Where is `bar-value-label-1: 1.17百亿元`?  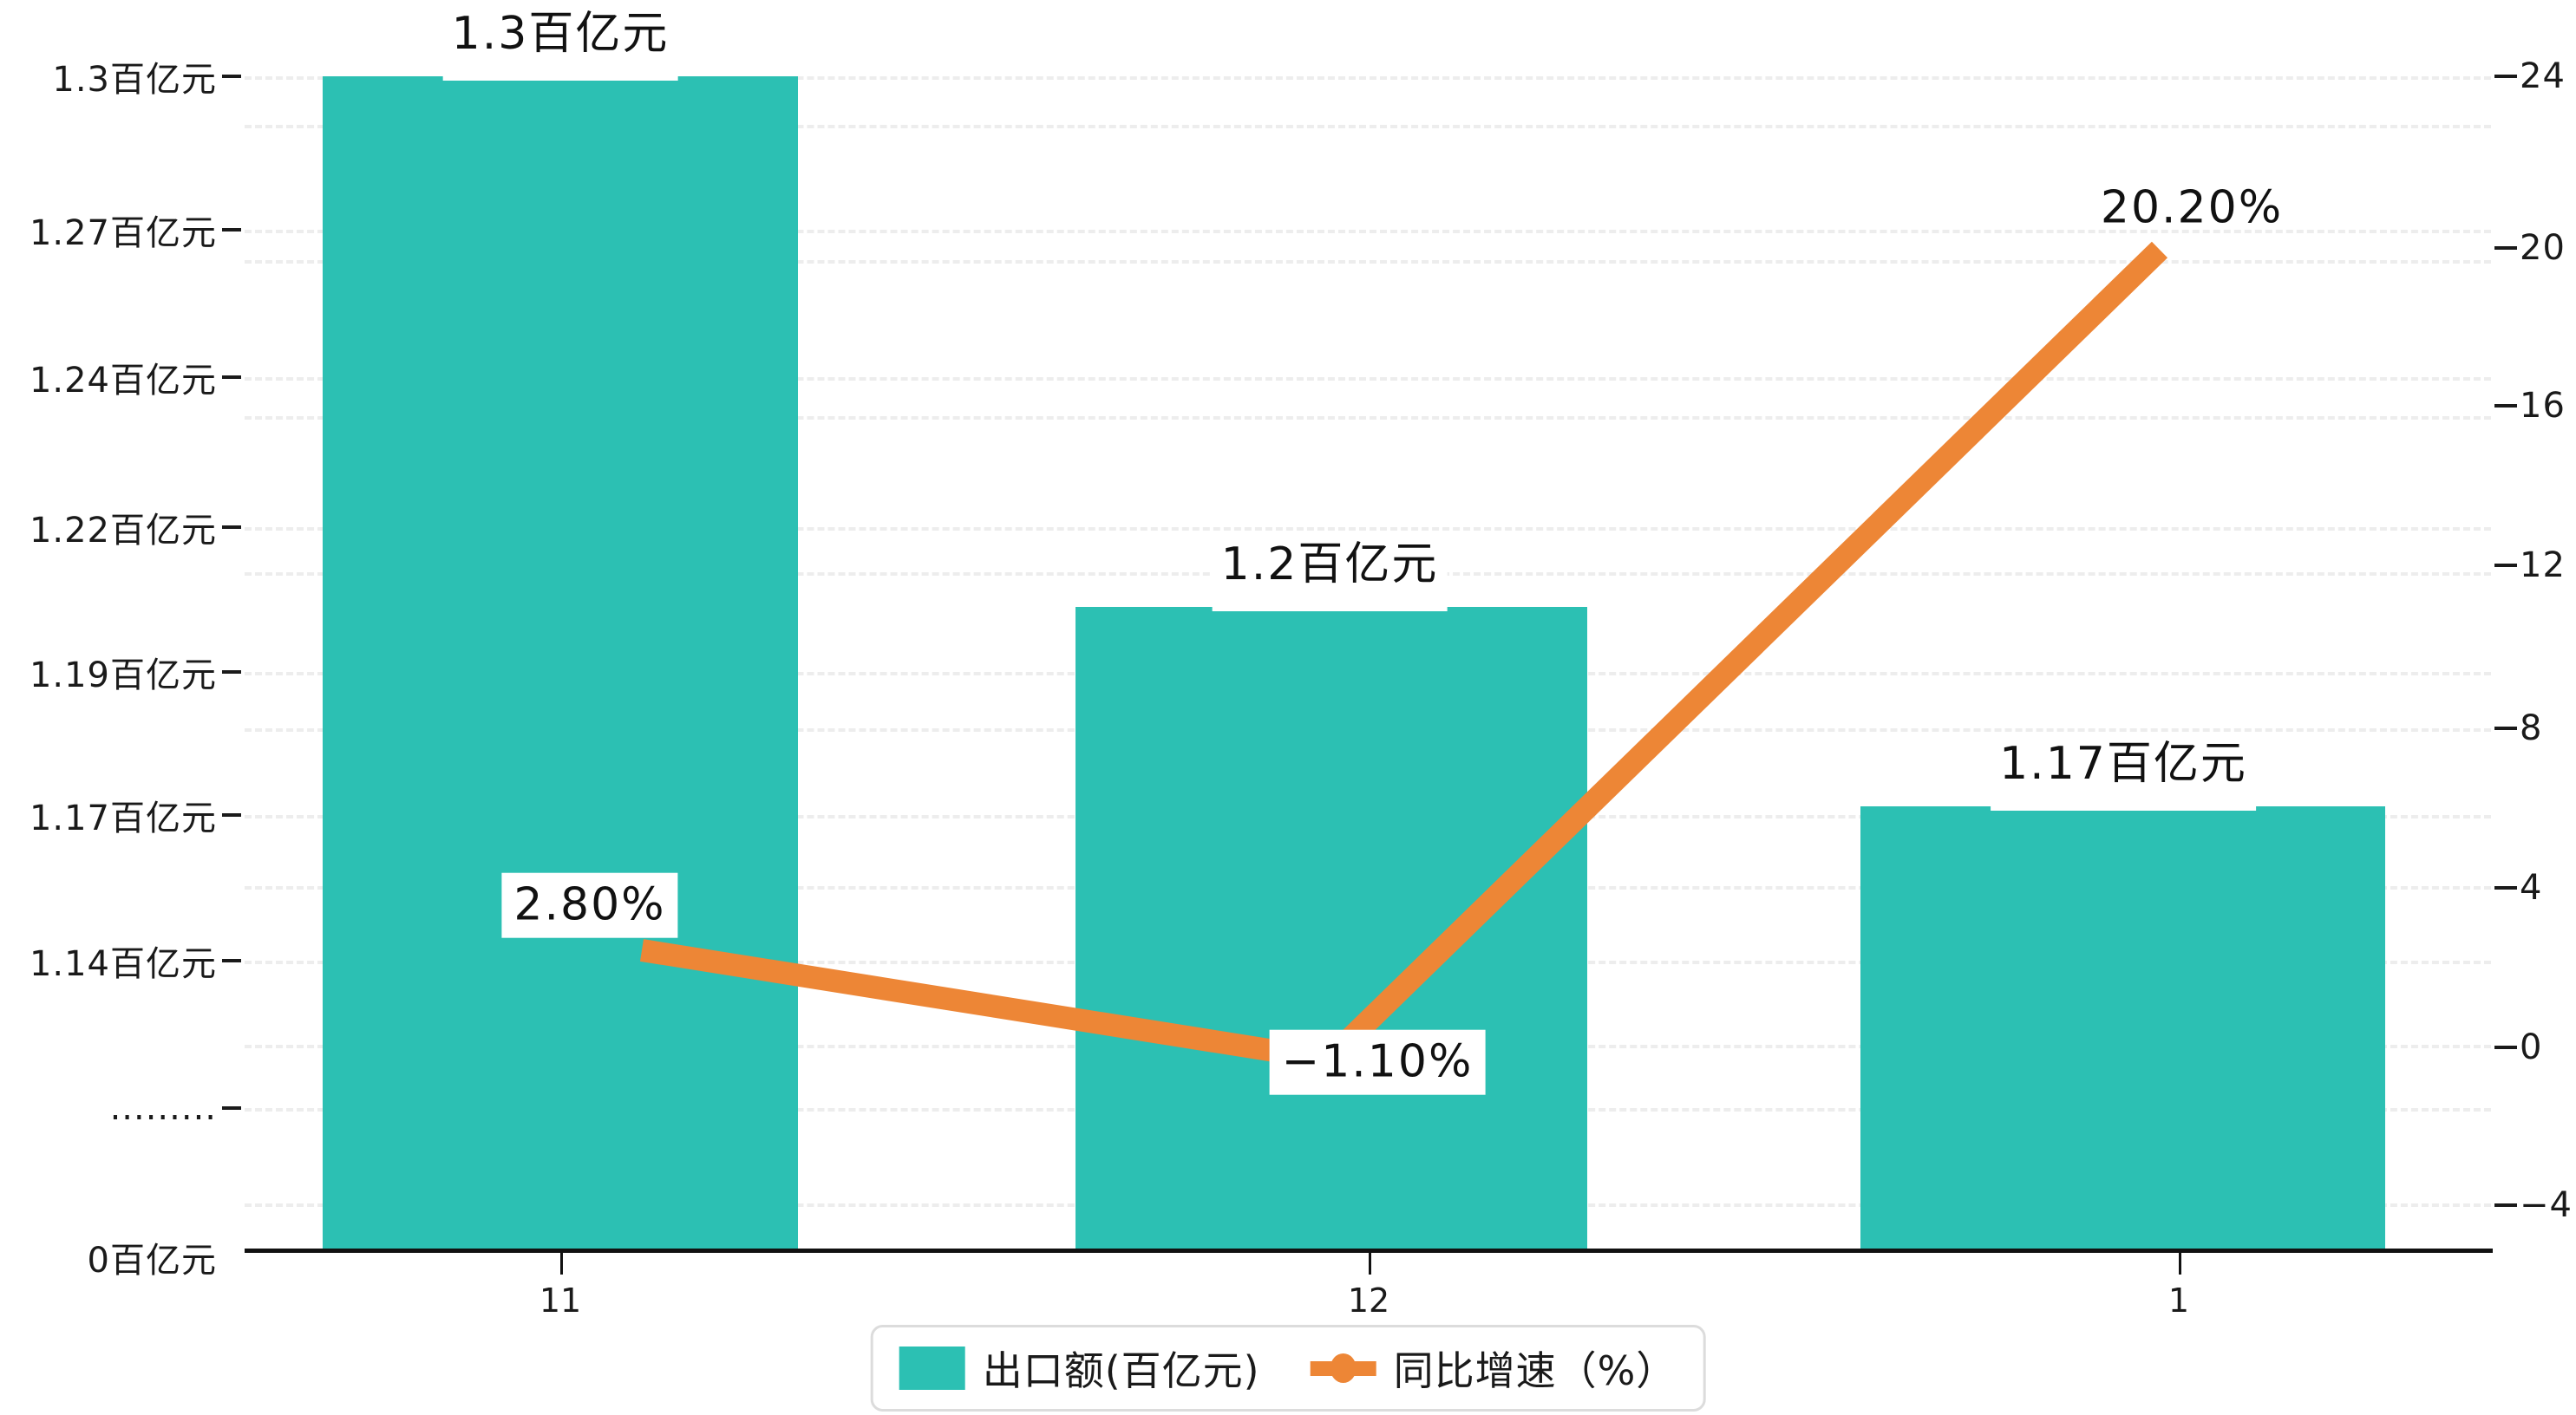
bar-value-label-1: 1.17百亿元 is located at coordinates (2123, 774).